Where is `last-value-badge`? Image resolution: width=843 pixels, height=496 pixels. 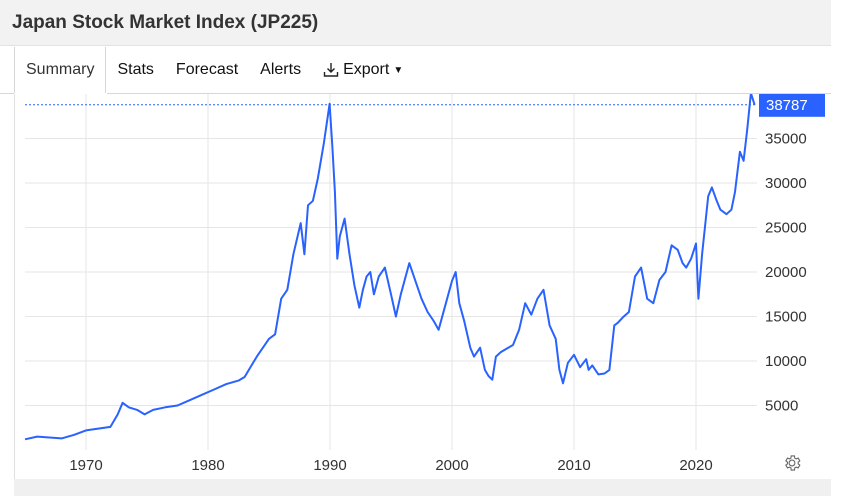
last-value-badge is located at coordinates (792, 105).